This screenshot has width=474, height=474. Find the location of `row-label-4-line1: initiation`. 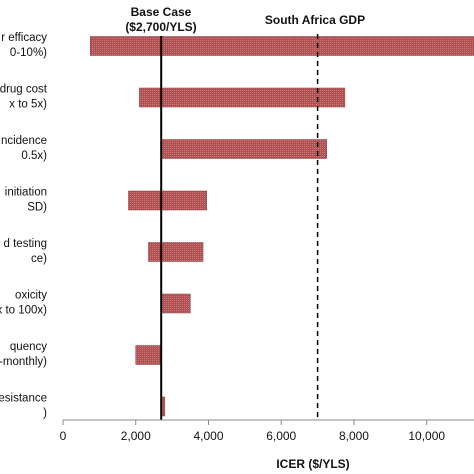

row-label-4-line1: initiation is located at coordinates (26, 193).